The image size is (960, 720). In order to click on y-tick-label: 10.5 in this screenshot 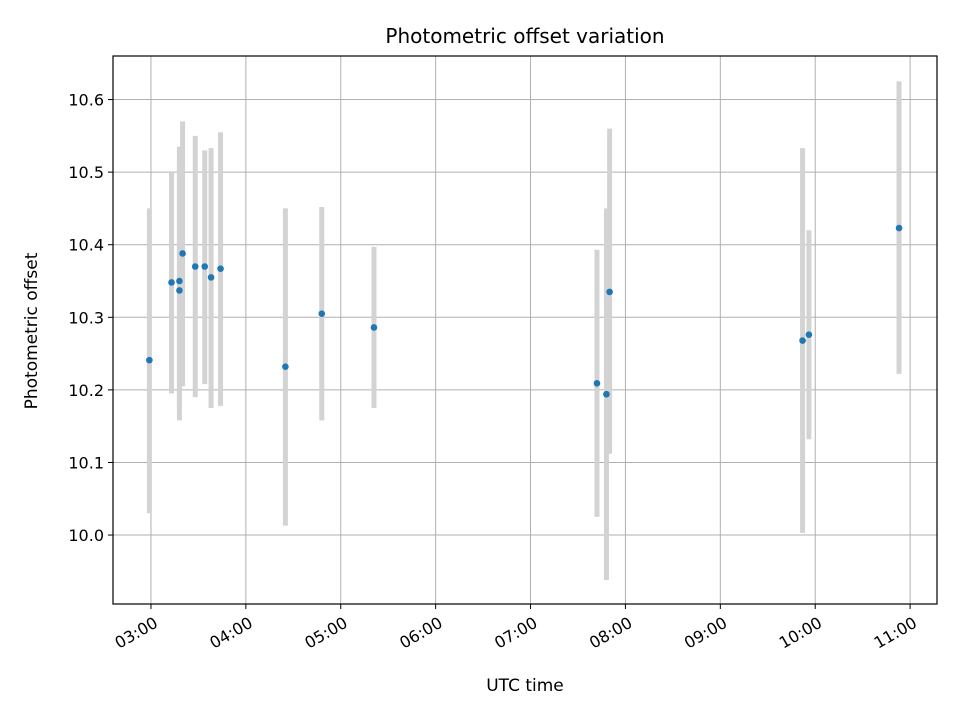, I will do `click(86, 172)`.